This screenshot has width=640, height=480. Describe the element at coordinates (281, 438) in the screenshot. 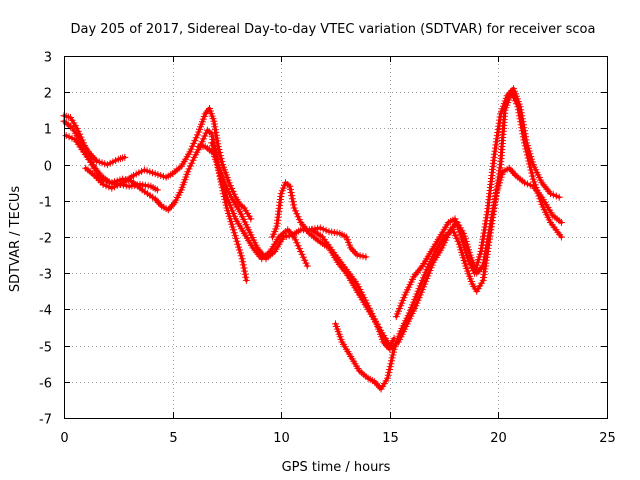

I see `x-tick-label: 10` at that location.